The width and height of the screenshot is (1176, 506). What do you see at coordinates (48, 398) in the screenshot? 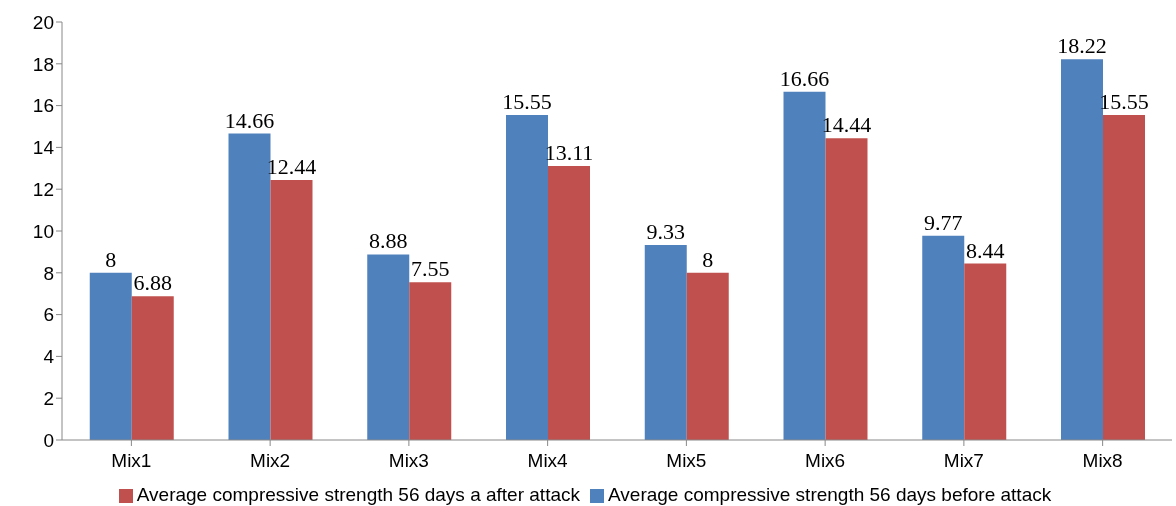
I see `y-tick-label: 2` at bounding box center [48, 398].